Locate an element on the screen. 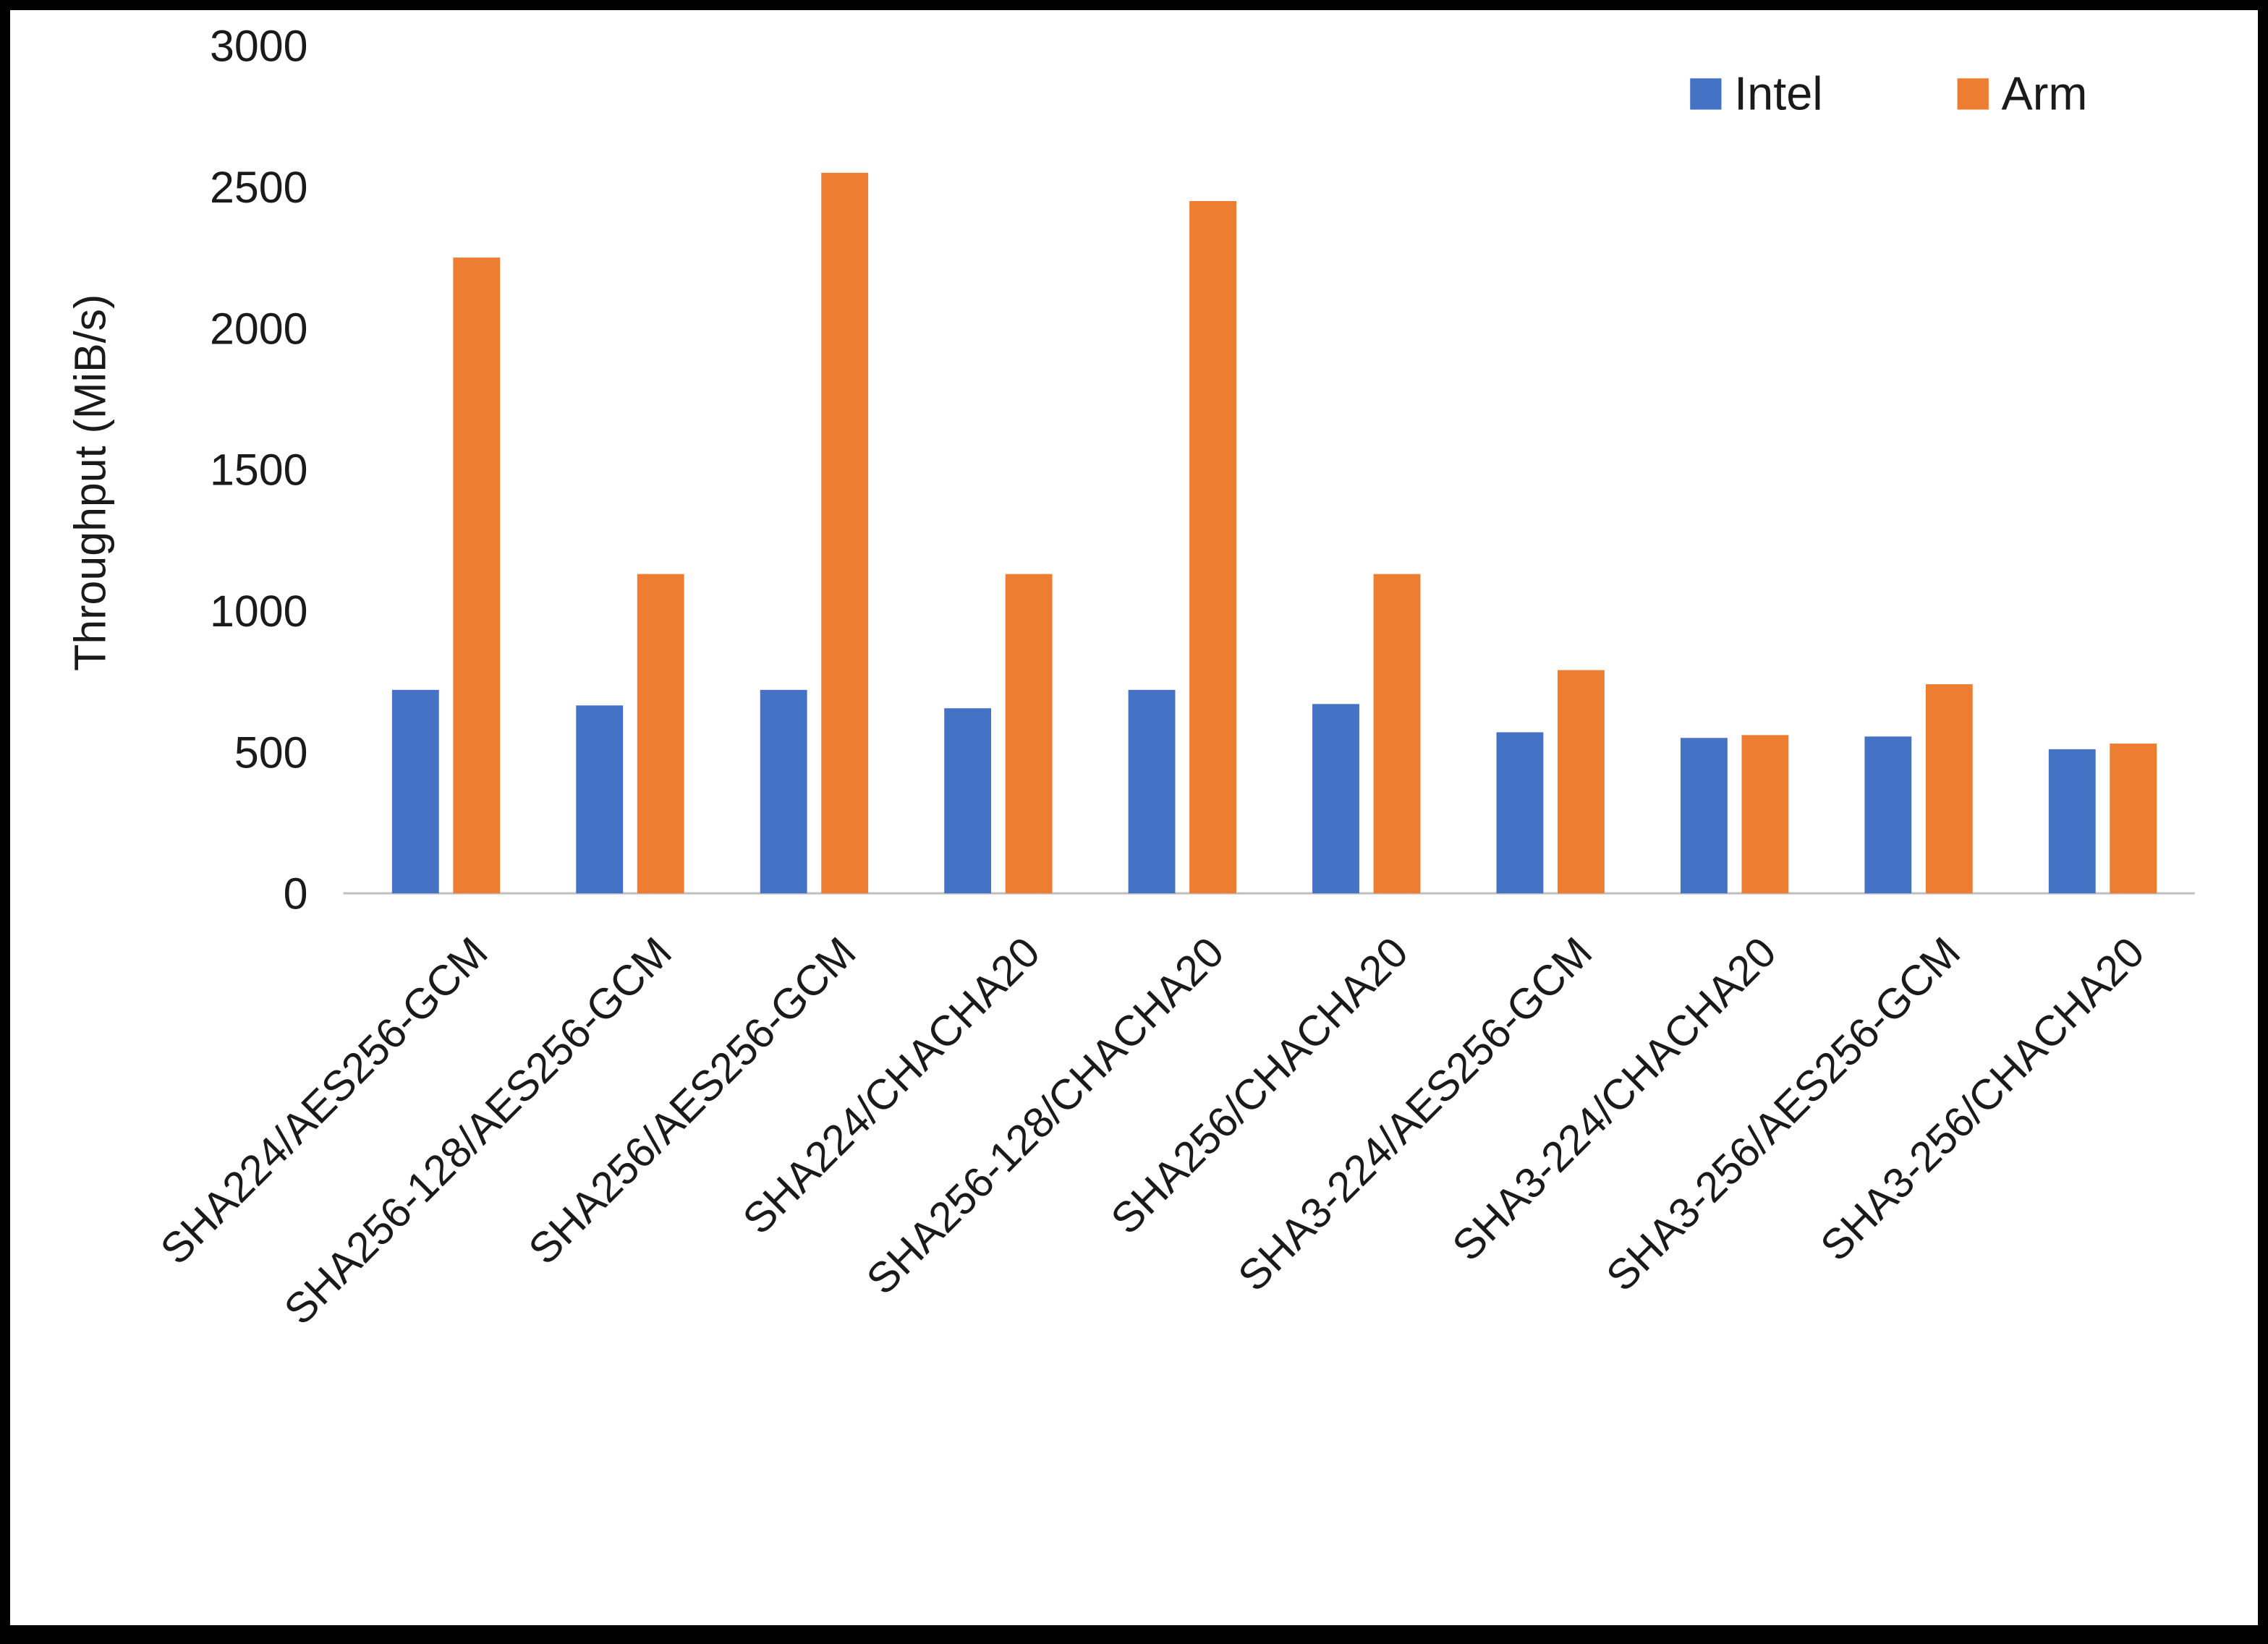 The width and height of the screenshot is (2268, 1644). x-category-label: SHA3-256/AES256-GCM is located at coordinates (1783, 1114).